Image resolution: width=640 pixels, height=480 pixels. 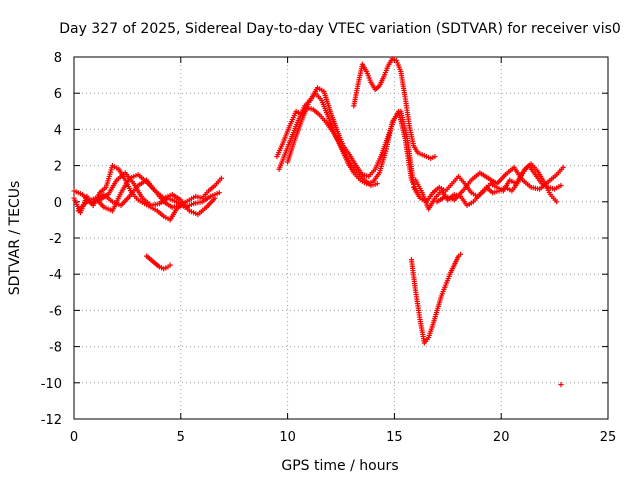 I want to click on y-tick-label: -6, so click(x=55, y=311).